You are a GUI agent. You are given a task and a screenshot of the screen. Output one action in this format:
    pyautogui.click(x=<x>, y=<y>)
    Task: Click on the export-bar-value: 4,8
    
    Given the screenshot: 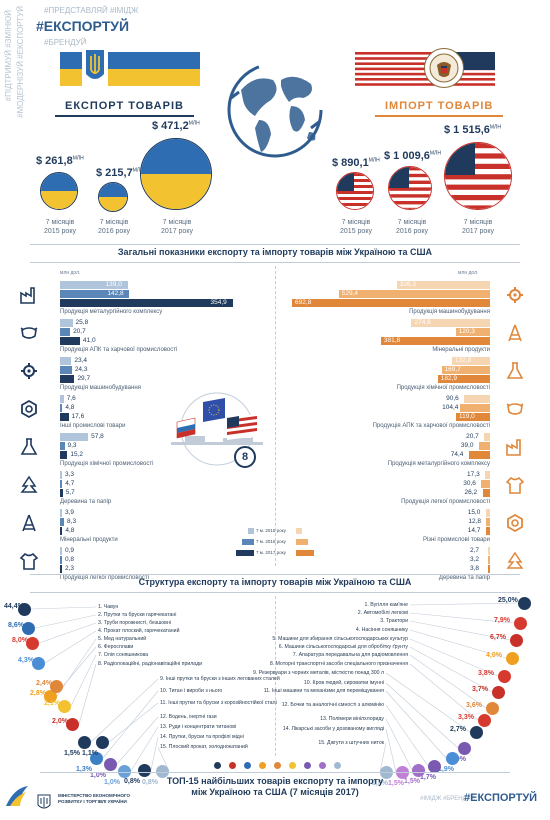 What is the action you would take?
    pyautogui.click(x=70, y=408)
    